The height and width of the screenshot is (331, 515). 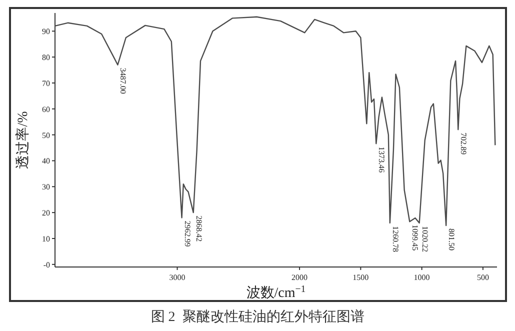 What do you see at coordinates (422, 277) in the screenshot?
I see `x-tick-label: 1000` at bounding box center [422, 277].